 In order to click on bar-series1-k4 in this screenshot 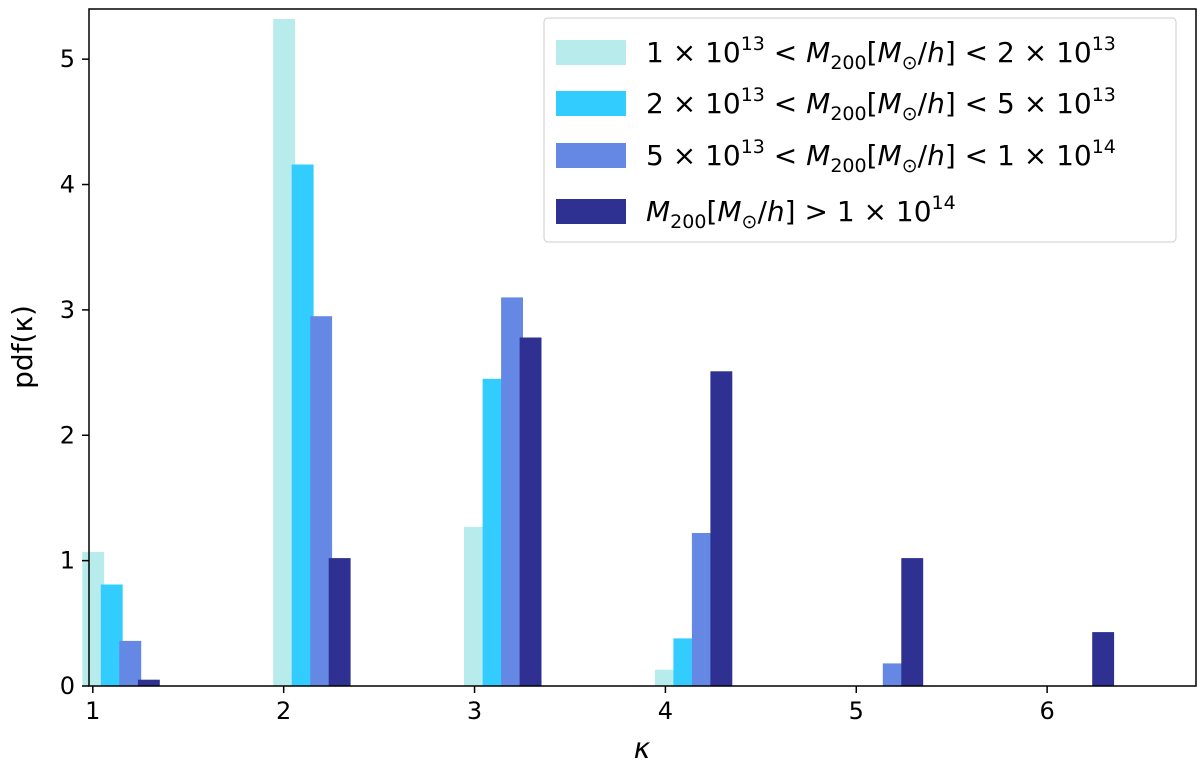, I will do `click(665, 677)`.